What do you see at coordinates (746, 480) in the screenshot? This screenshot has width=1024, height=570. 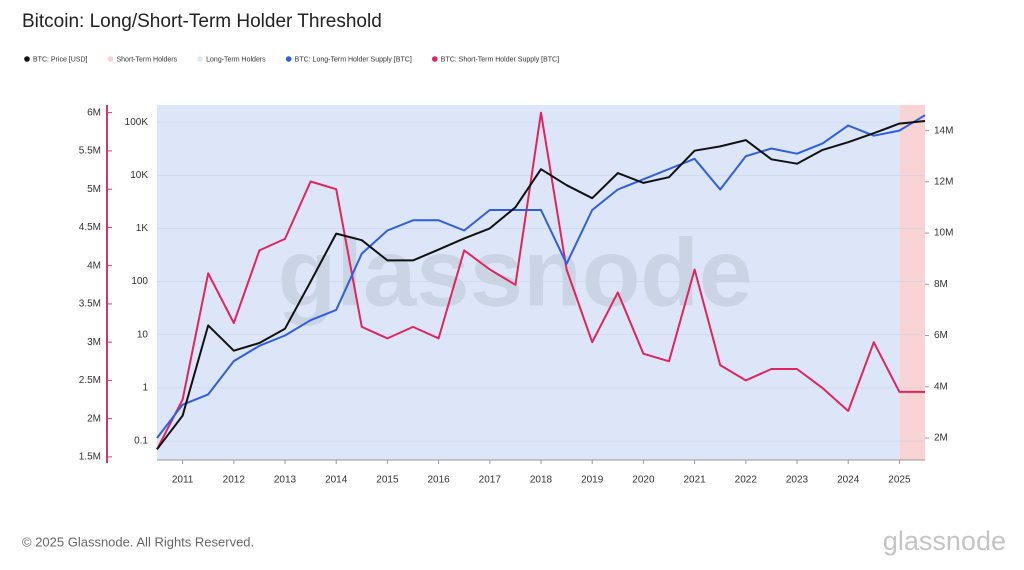 I see `x-tick-label: 2022` at bounding box center [746, 480].